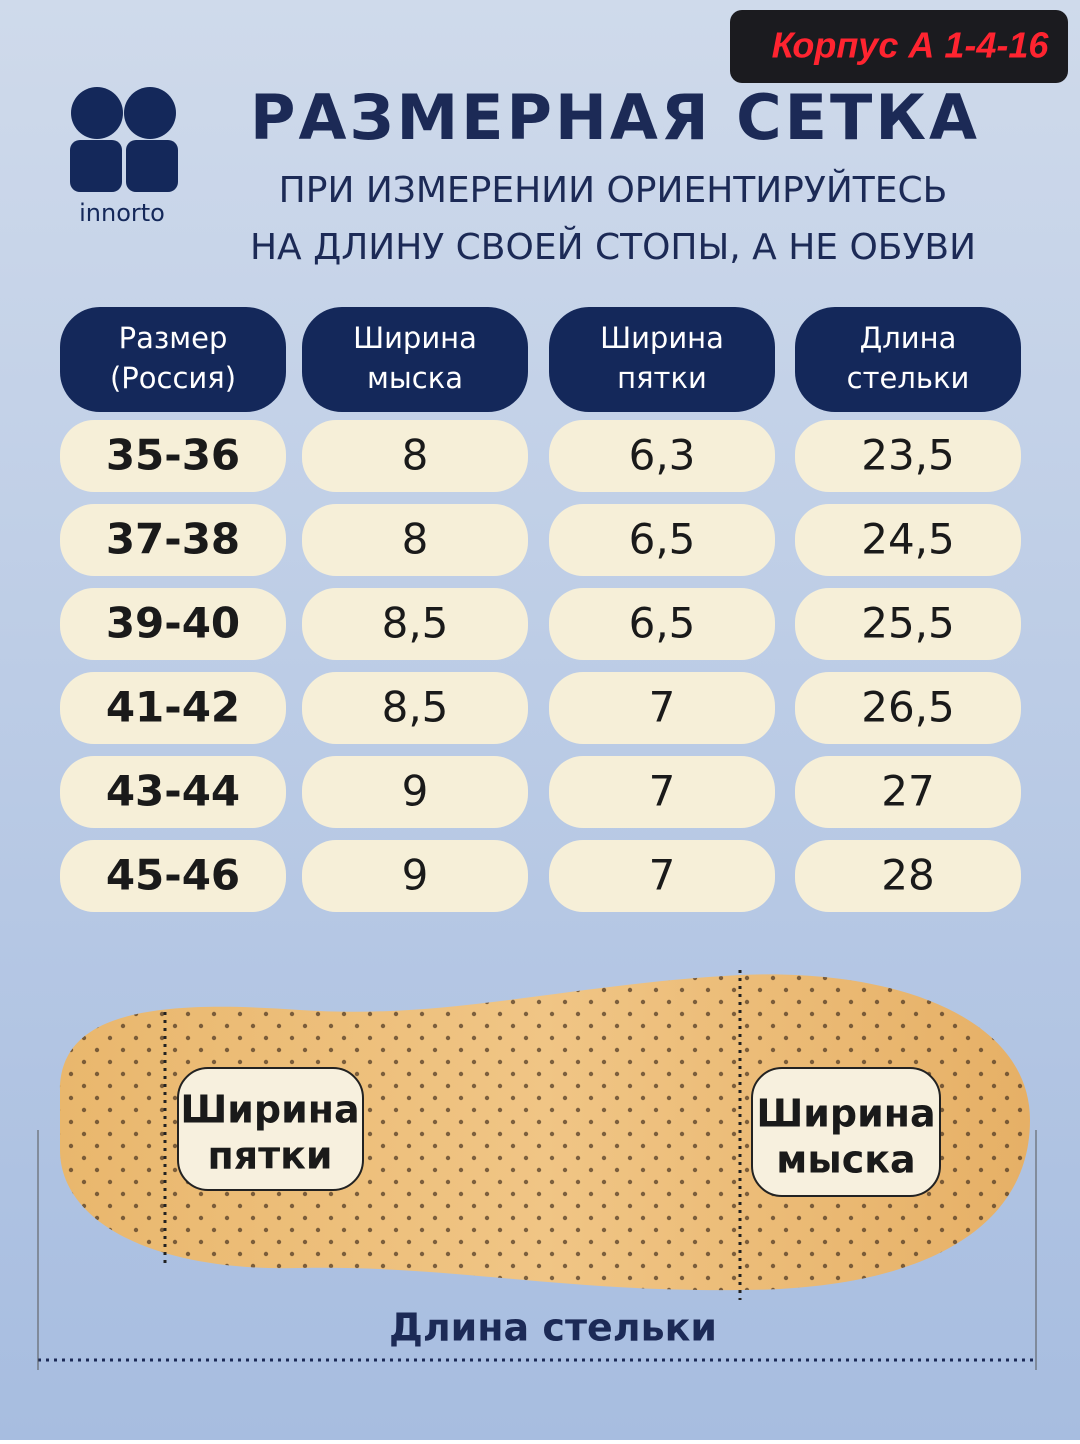  What do you see at coordinates (662, 378) in the screenshot?
I see `column-header: пятки` at bounding box center [662, 378].